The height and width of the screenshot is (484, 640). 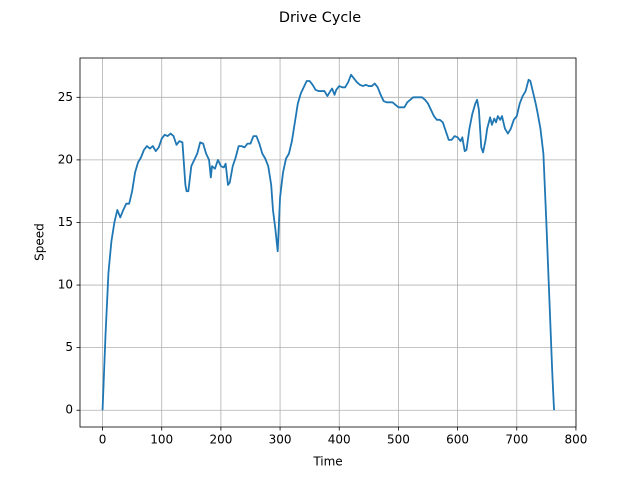 What do you see at coordinates (40, 242) in the screenshot?
I see `y-axis-label: Speed` at bounding box center [40, 242].